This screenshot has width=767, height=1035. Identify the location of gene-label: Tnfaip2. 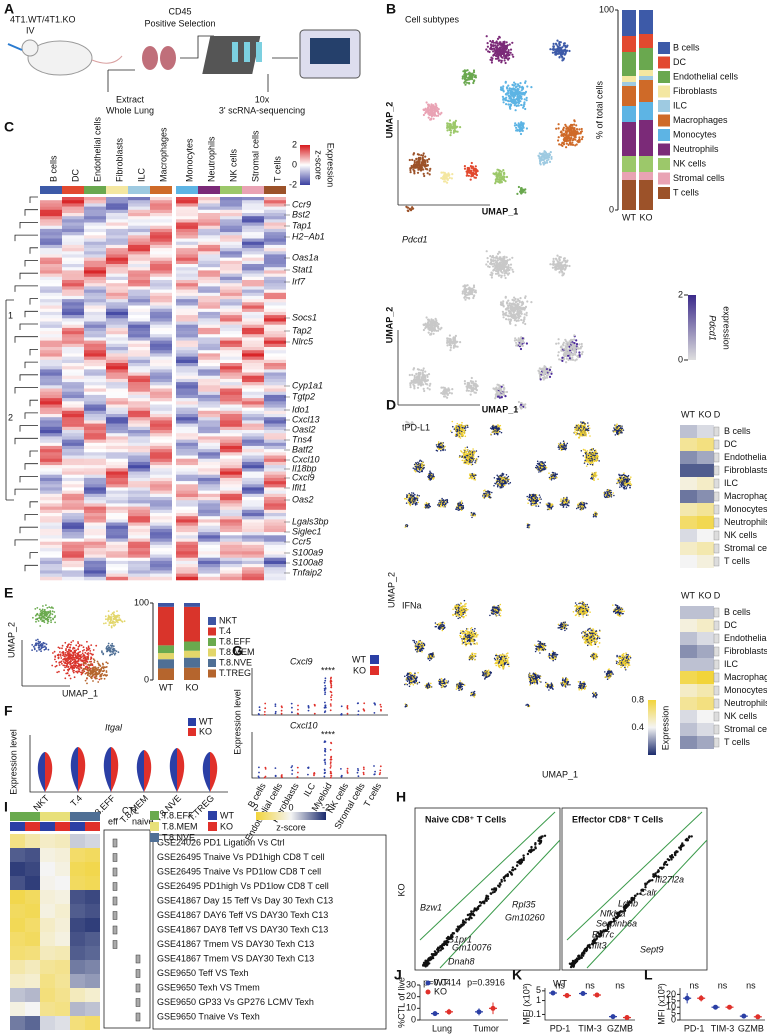
(307, 572).